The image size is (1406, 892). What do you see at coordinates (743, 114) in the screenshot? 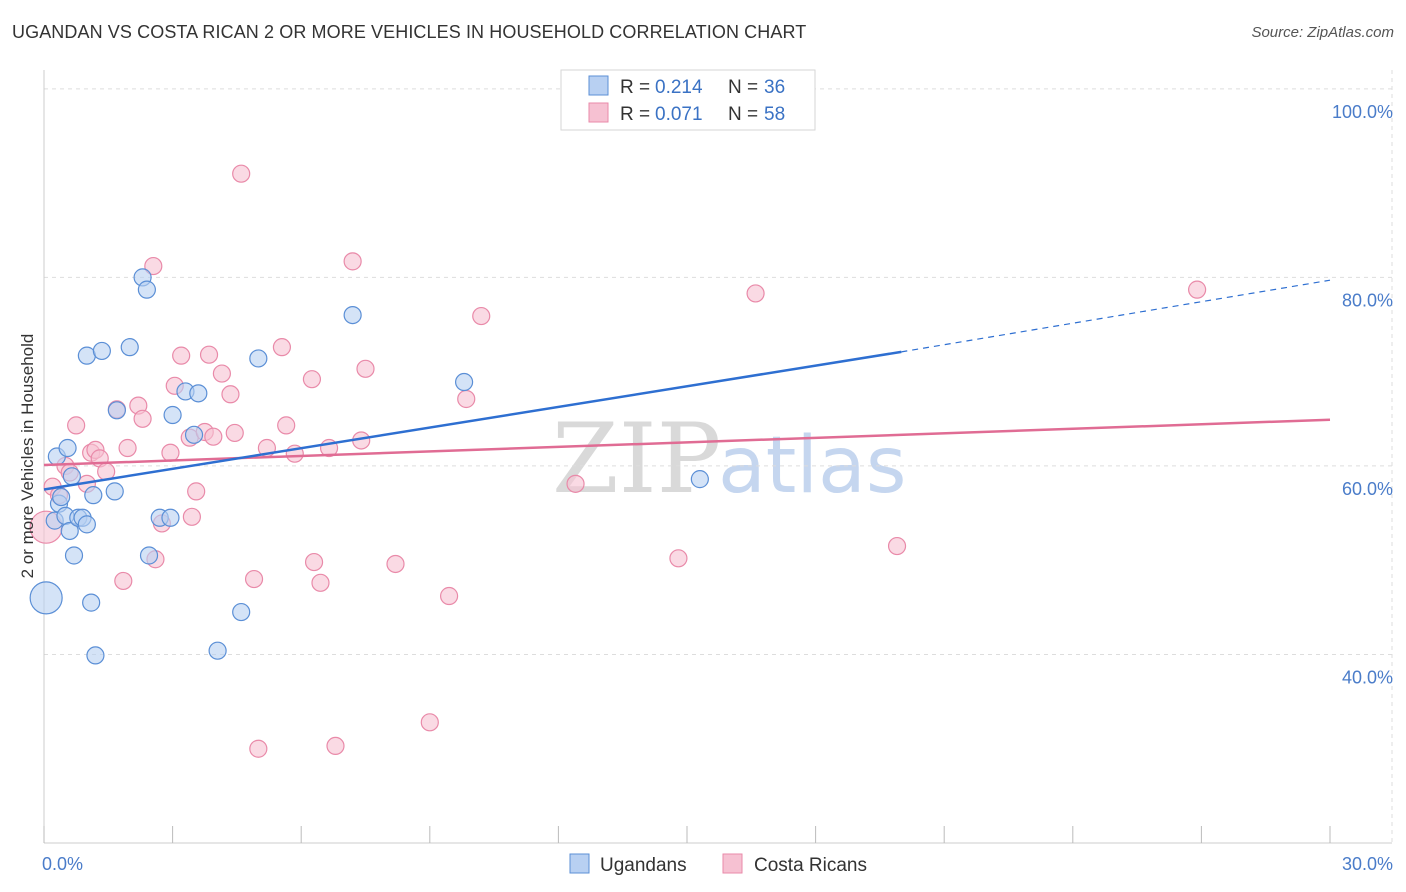
I see `legend-n-label-2: N =` at bounding box center [743, 114].